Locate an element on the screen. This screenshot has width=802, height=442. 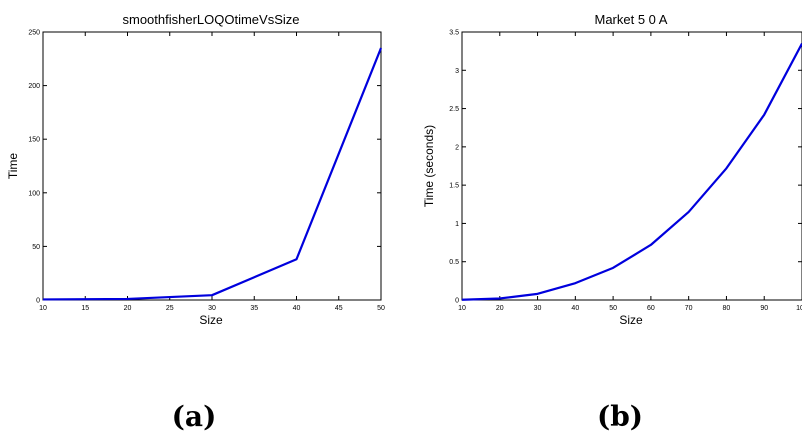
caption-a: (a) is located at coordinates (194, 416).